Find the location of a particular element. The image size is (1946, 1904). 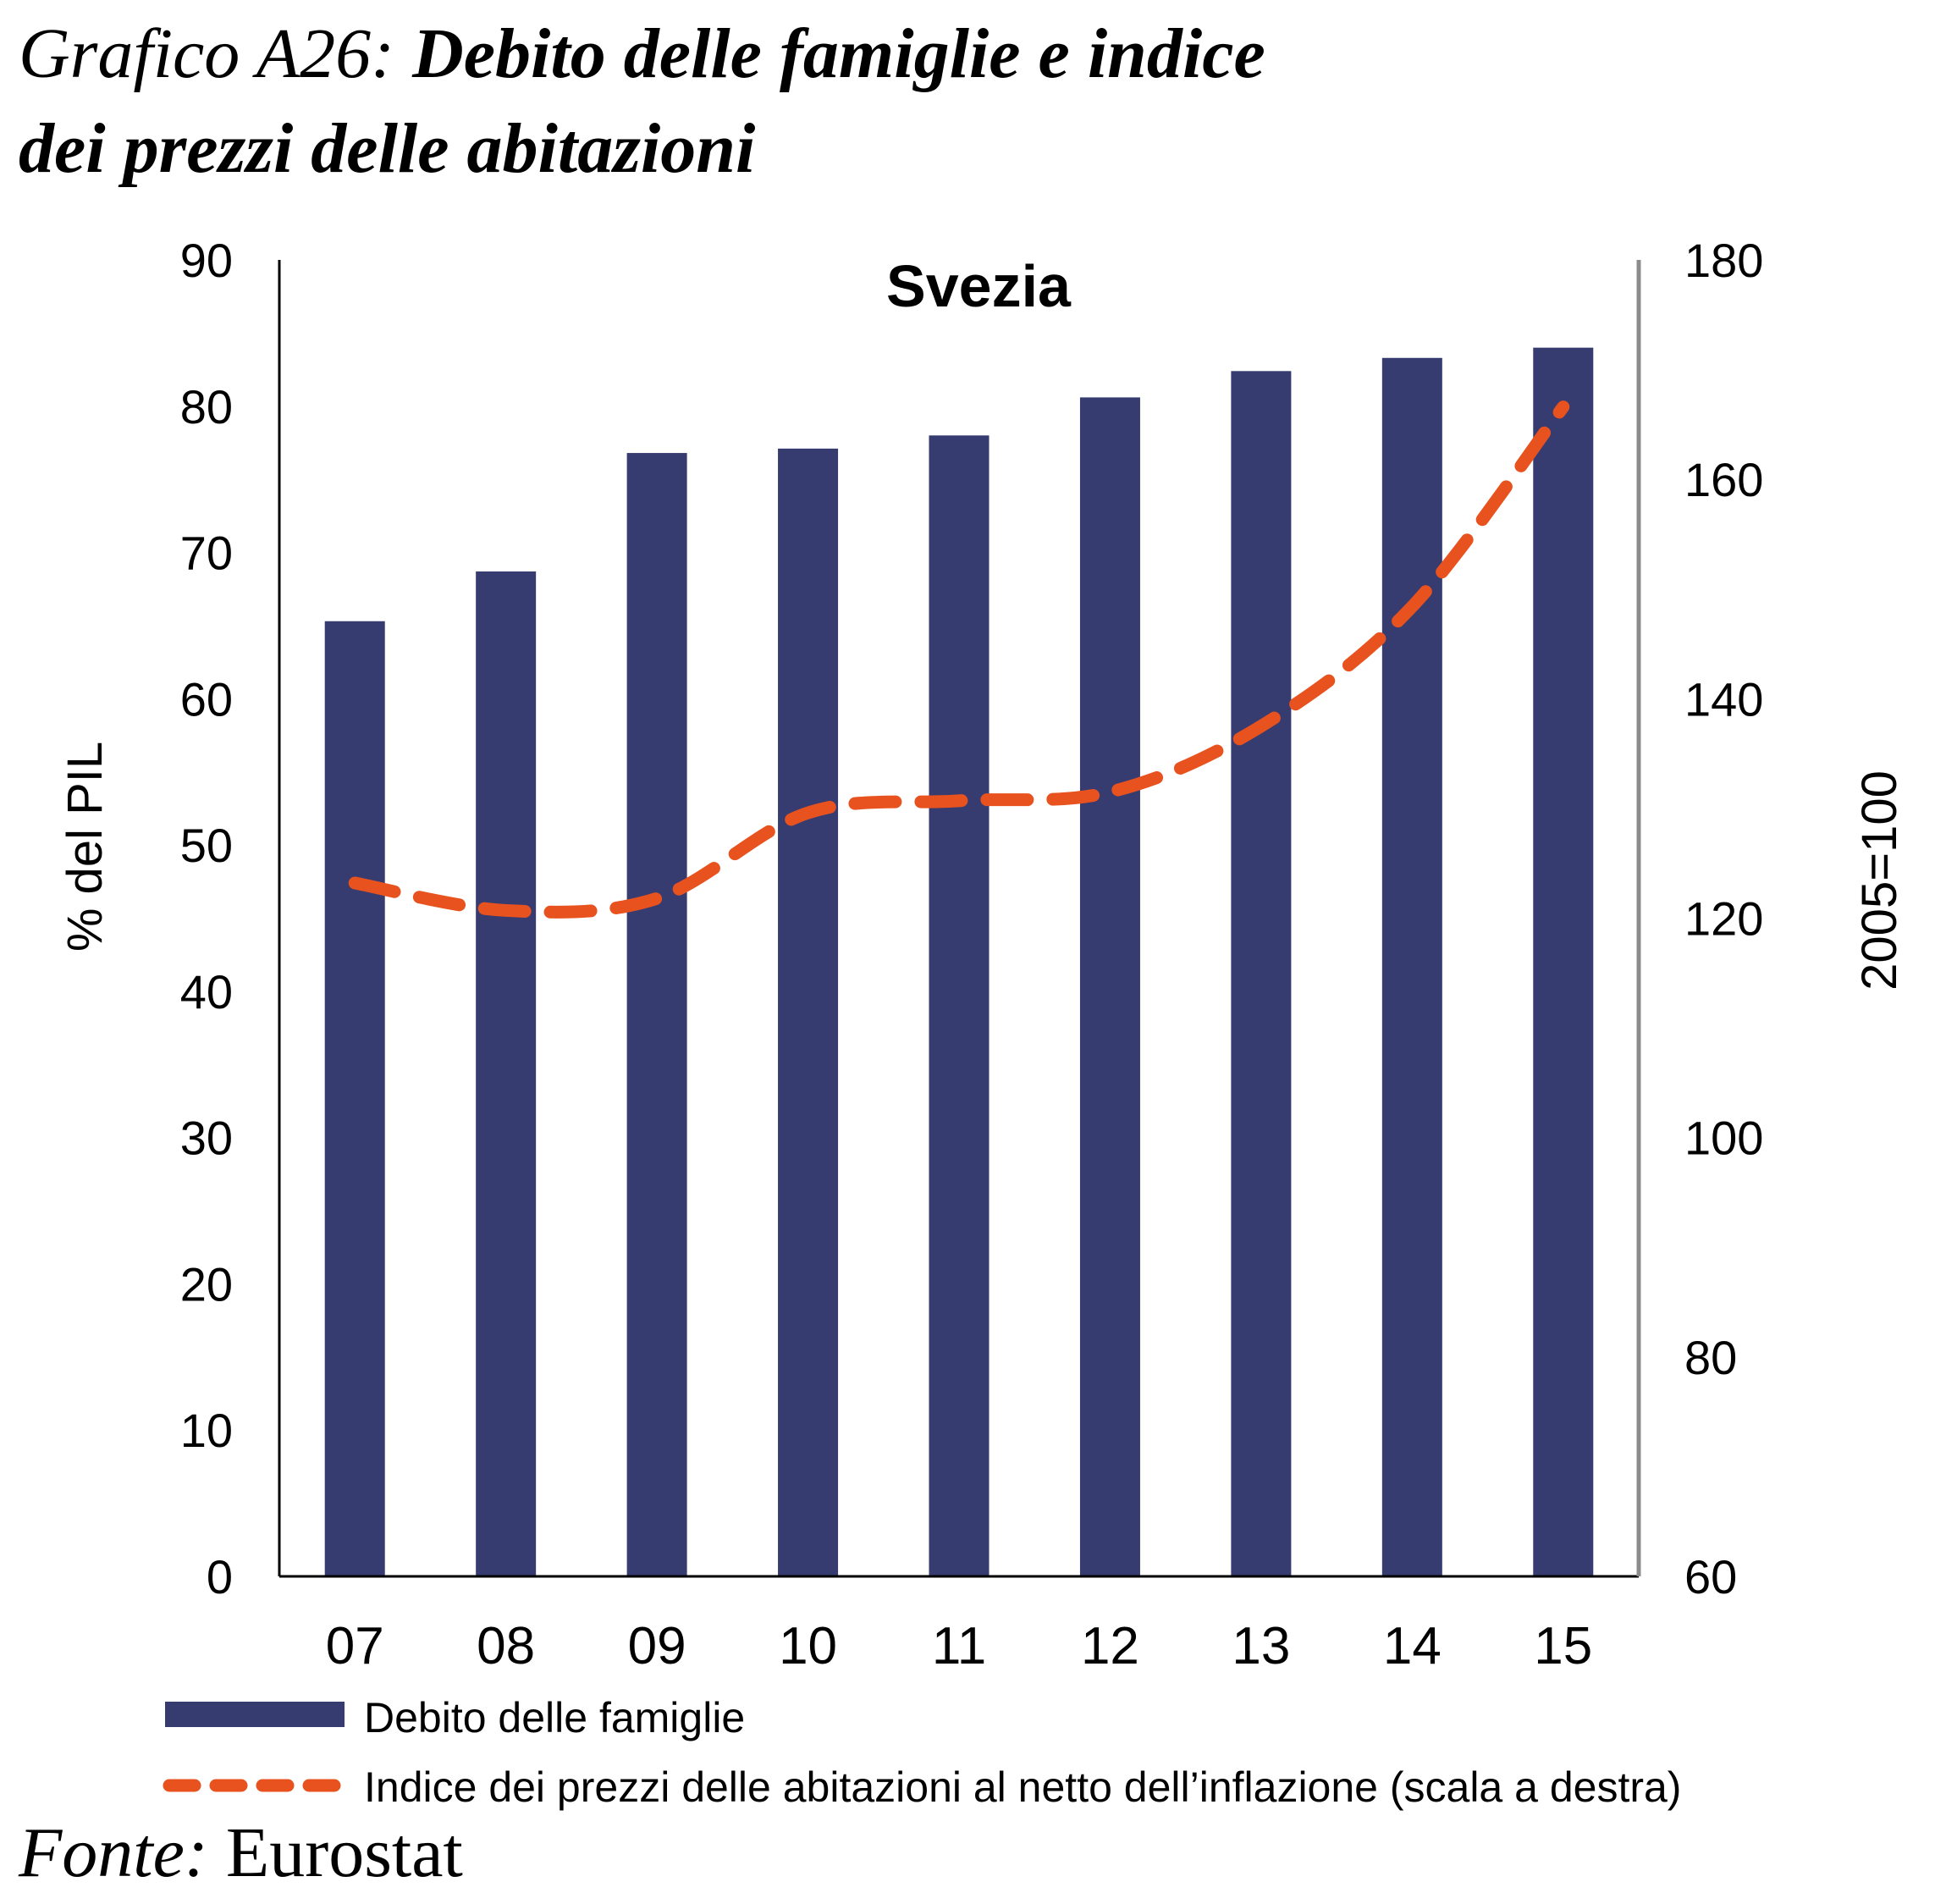

x-tick-label: 11 is located at coordinates (959, 1646).